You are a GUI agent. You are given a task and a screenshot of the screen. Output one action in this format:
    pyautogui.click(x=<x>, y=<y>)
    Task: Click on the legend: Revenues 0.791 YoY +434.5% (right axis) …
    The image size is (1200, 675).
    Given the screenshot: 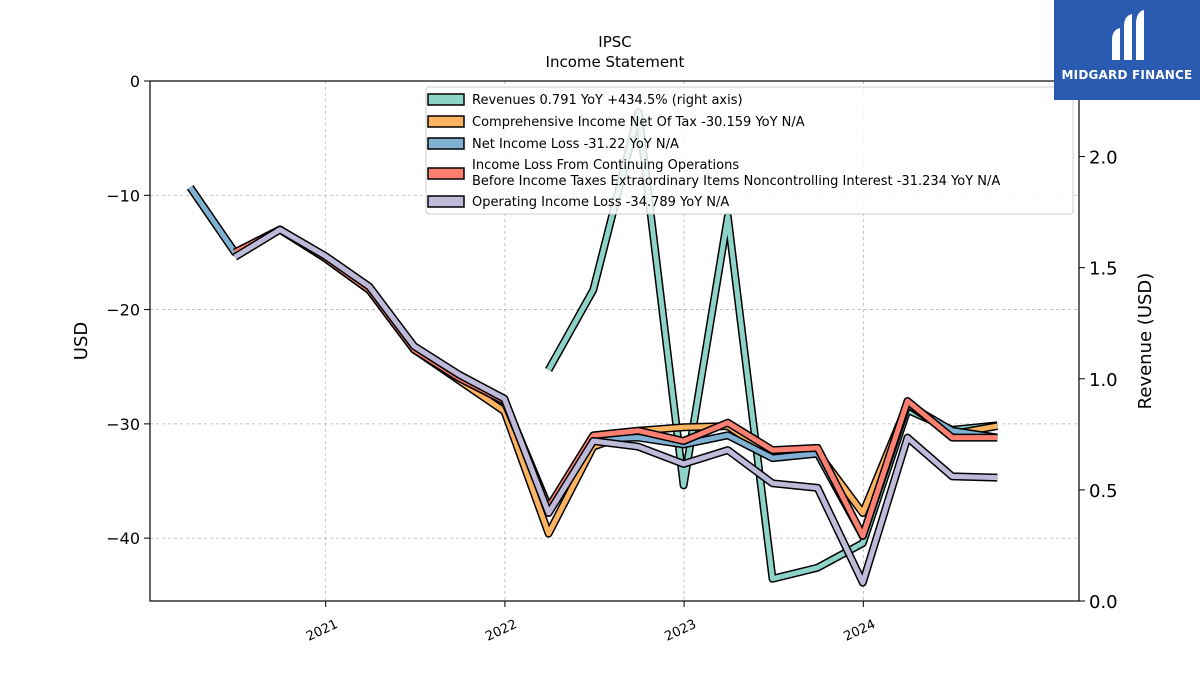 What is the action you would take?
    pyautogui.click(x=749, y=150)
    